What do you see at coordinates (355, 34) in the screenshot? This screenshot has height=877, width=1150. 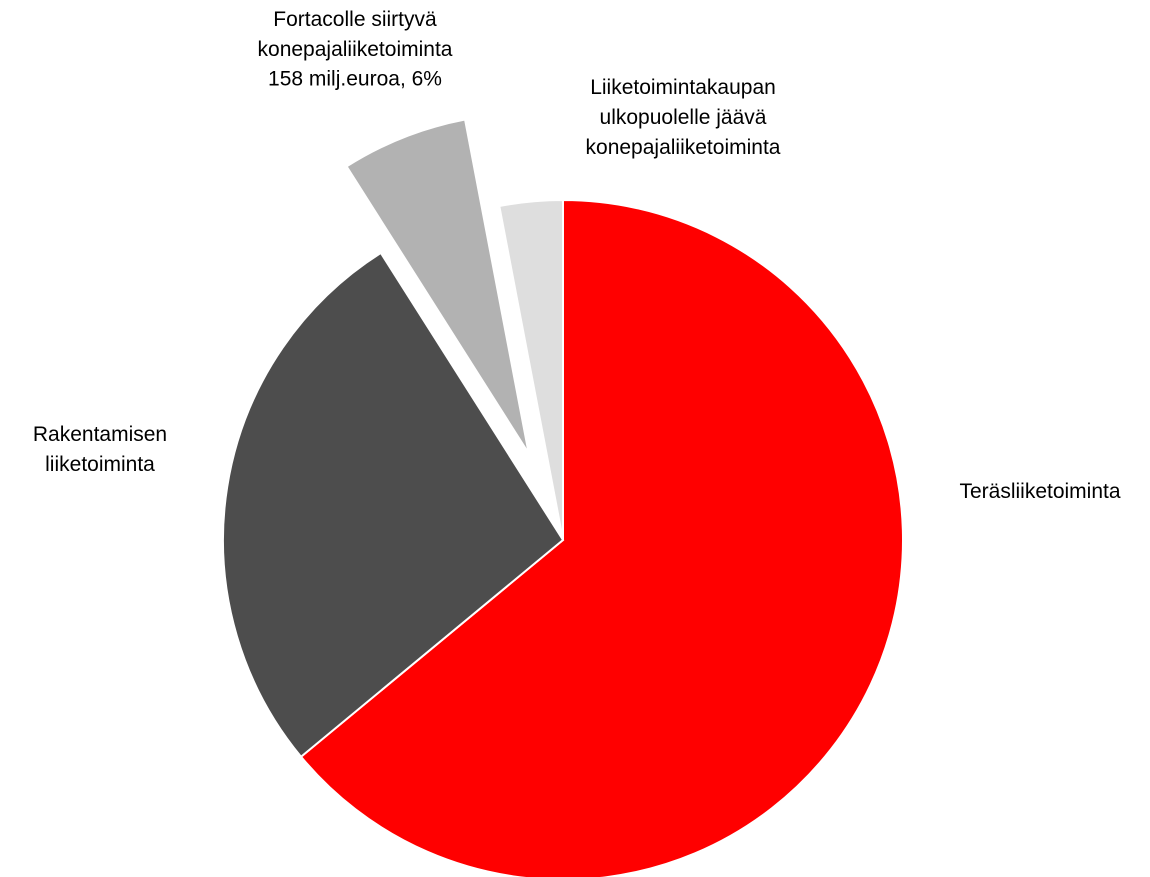 I see `slice-label: Fortacolle siirtyvä konepajaliiketoiminta` at bounding box center [355, 34].